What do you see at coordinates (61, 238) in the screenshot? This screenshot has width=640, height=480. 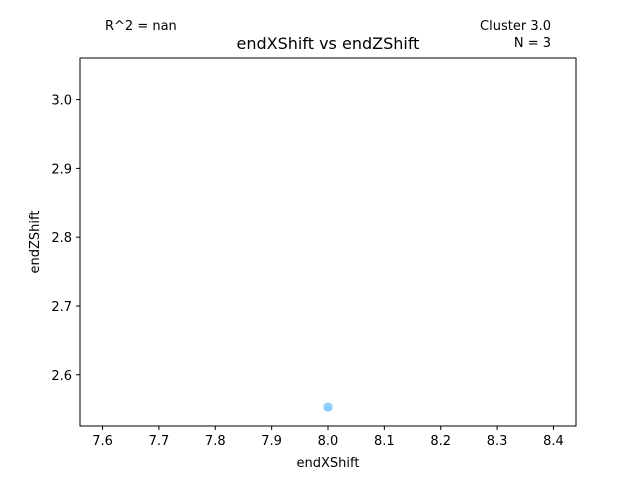 I see `y-tick-label: 2.8` at bounding box center [61, 238].